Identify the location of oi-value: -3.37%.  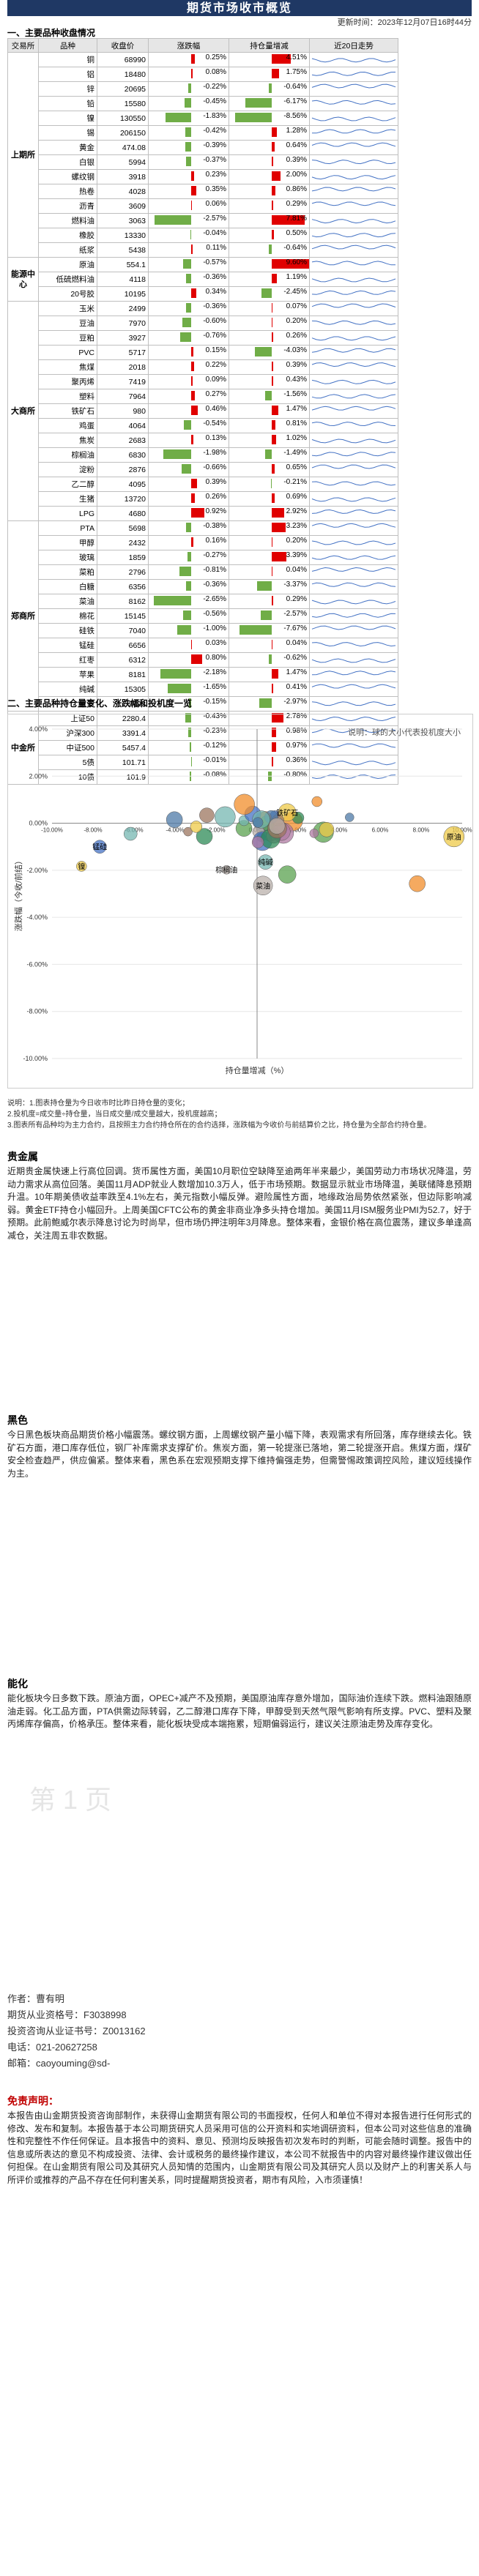
(295, 584).